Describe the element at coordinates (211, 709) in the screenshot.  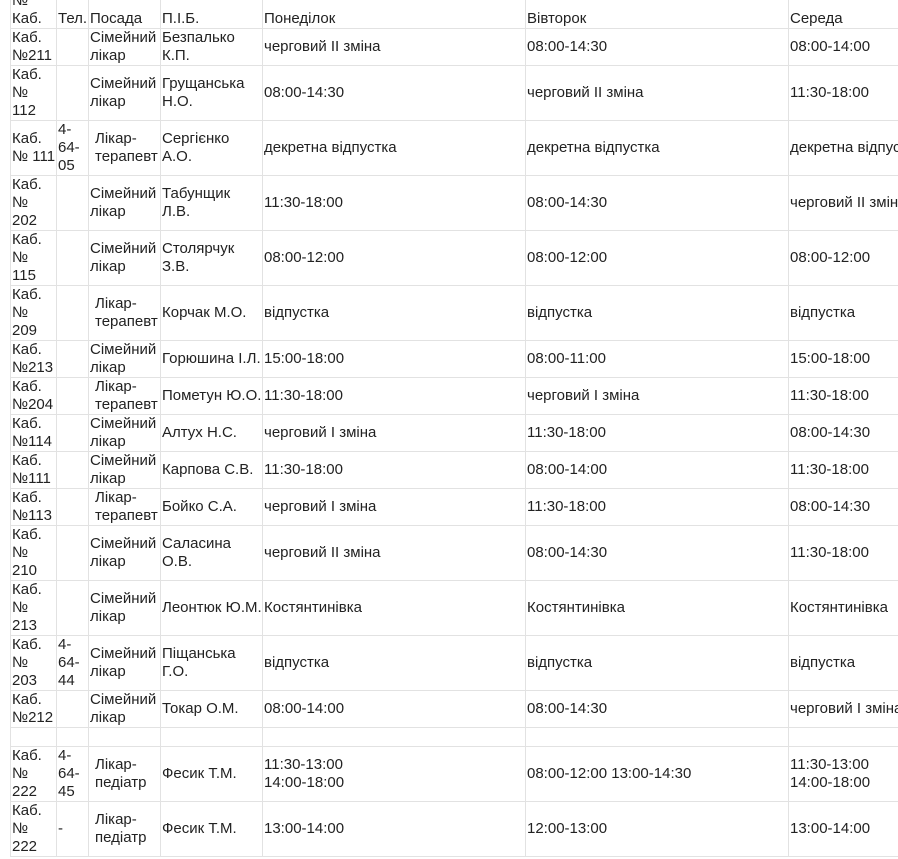
I see `doctor-name-cell: Токар О.М.` at that location.